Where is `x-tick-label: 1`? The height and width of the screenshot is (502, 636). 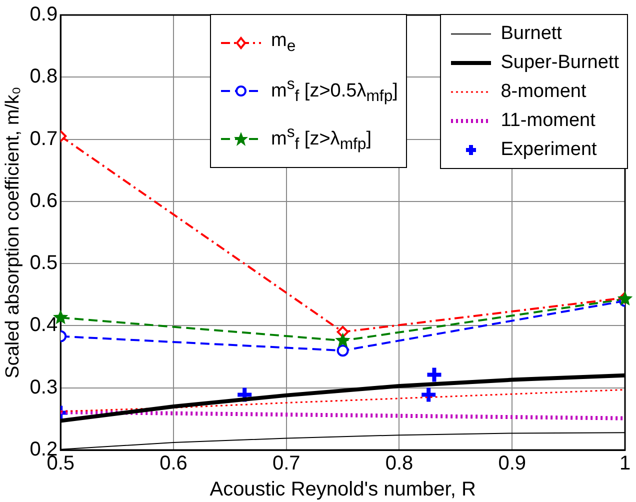
x-tick-label: 1 is located at coordinates (625, 463).